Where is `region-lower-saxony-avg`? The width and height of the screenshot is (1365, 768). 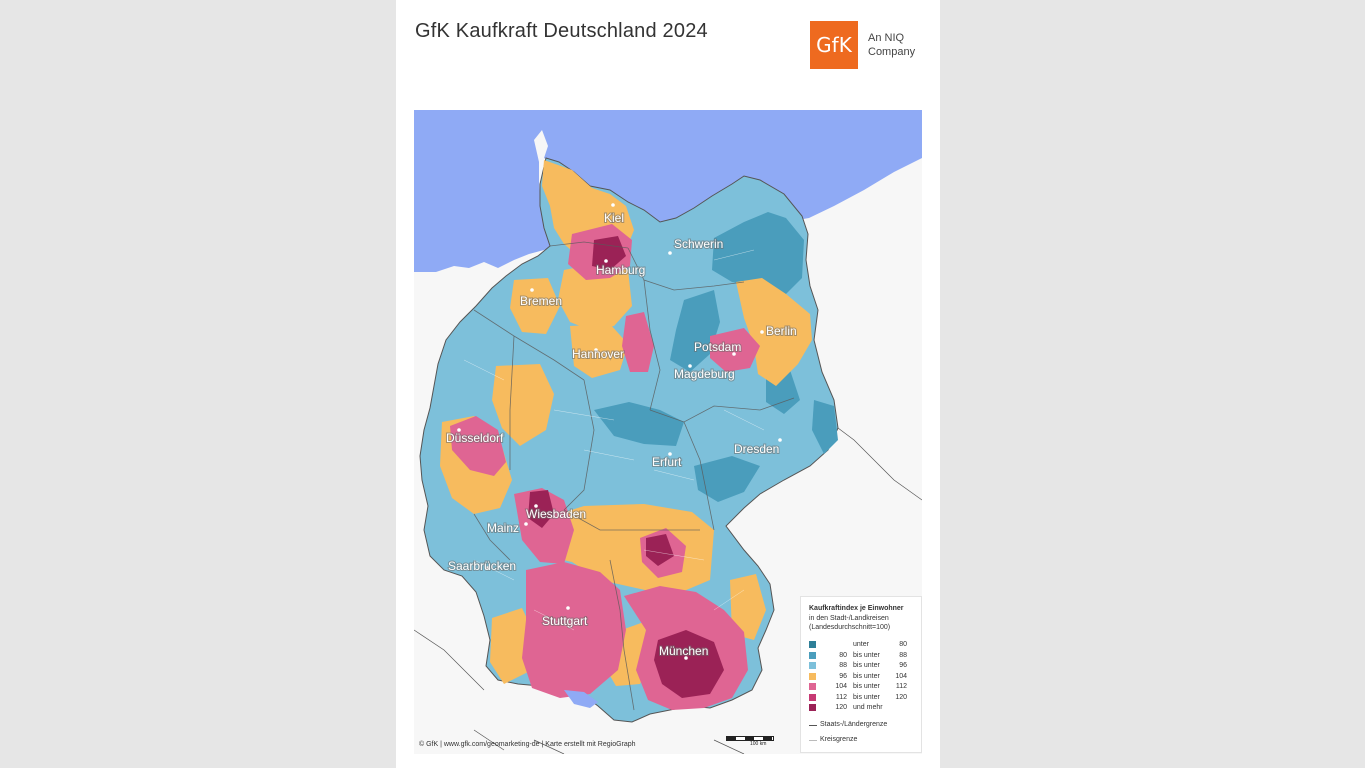
region-lower-saxony-avg is located at coordinates (595, 296).